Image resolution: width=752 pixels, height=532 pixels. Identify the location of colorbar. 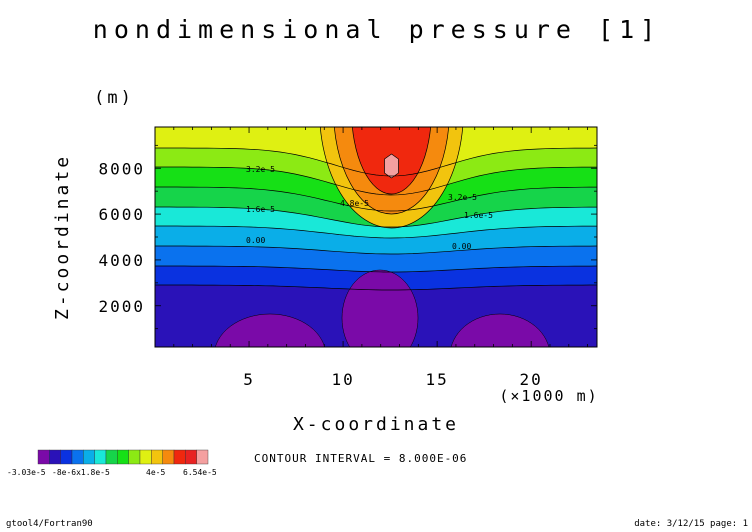
(123, 457).